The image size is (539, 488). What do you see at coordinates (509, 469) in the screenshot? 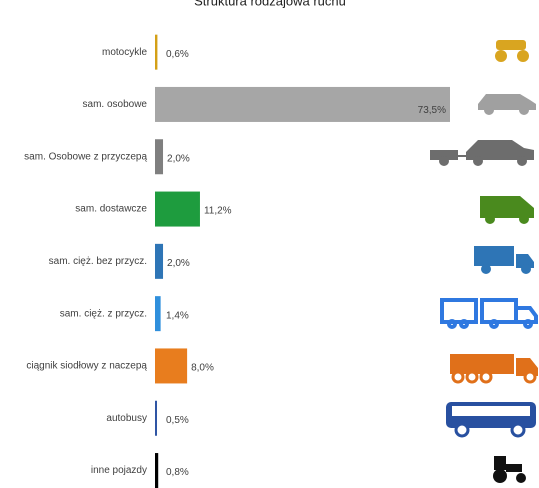
I see `icon-tractor` at bounding box center [509, 469].